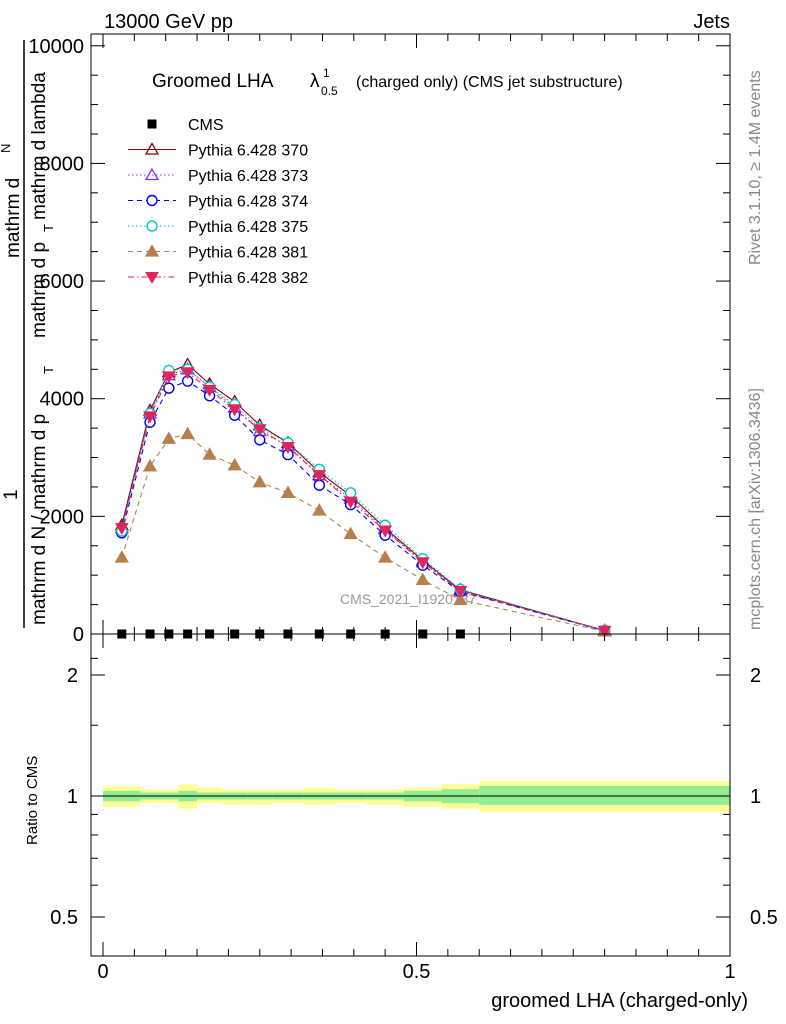 This screenshot has height=1024, width=786. I want to click on series-4-point, so click(350, 493).